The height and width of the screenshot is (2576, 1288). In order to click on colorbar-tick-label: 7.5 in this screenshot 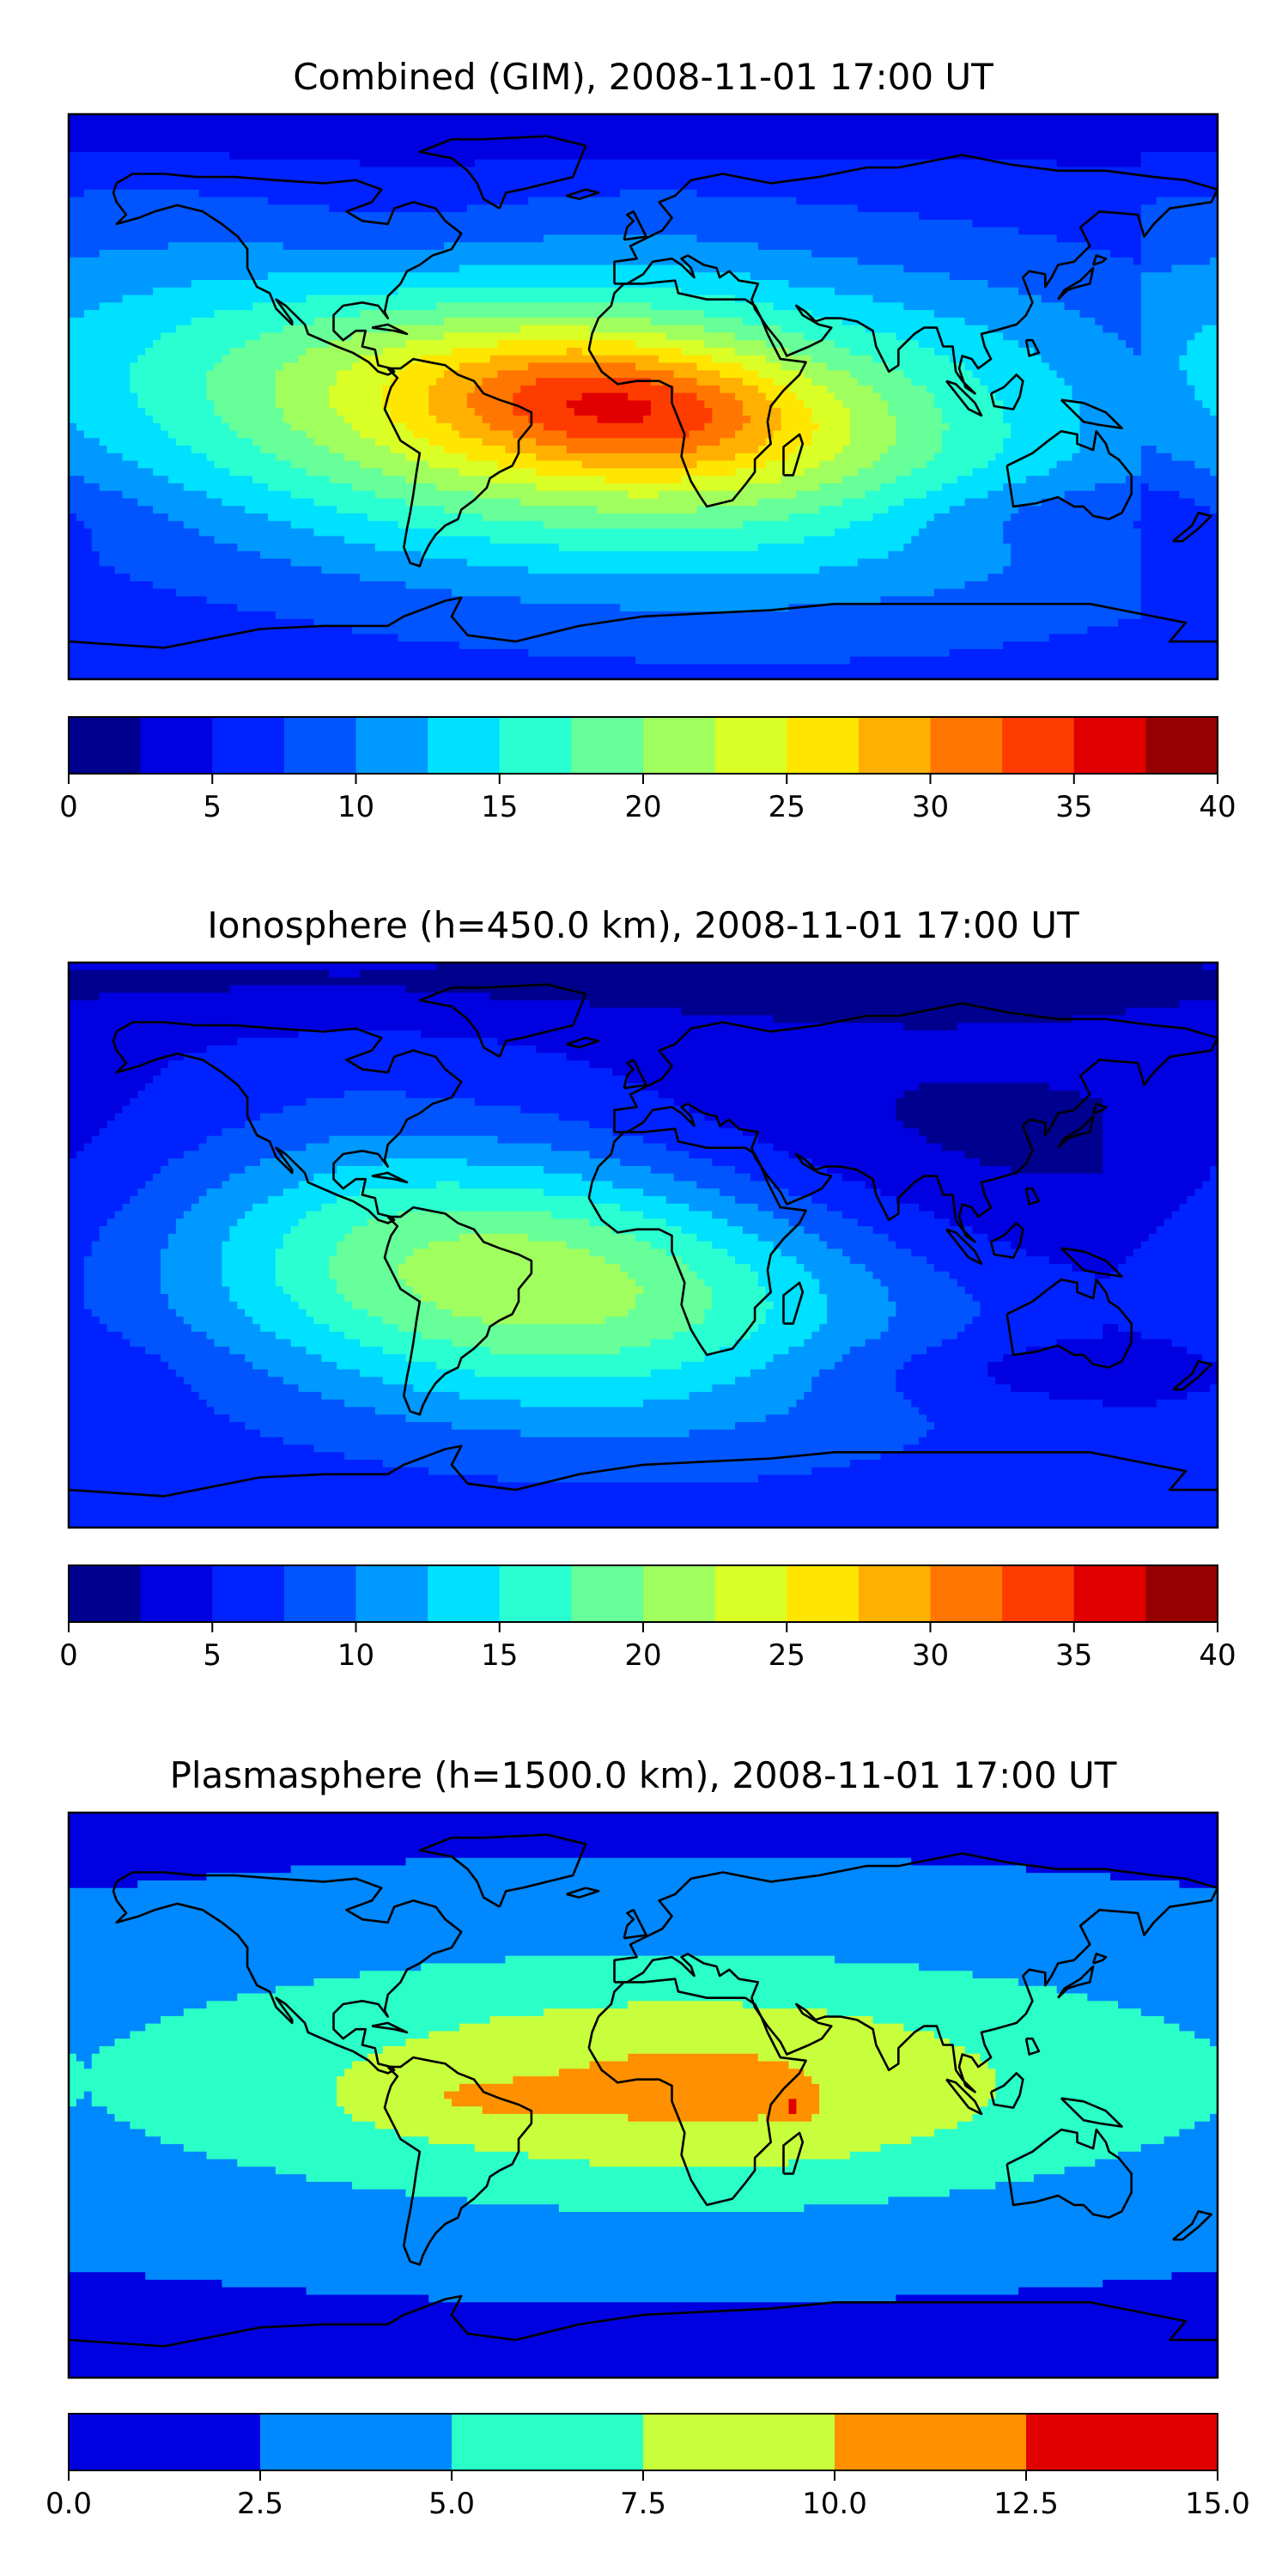, I will do `click(643, 2504)`.